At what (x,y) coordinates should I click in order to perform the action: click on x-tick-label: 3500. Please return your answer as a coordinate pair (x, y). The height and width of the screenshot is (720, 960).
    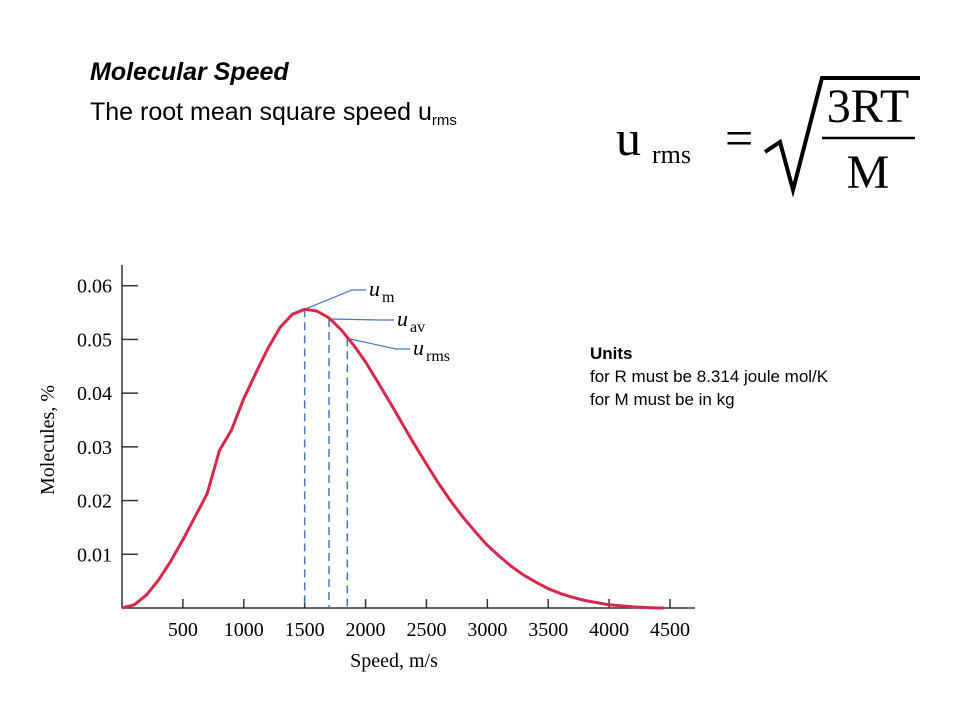
    Looking at the image, I should click on (548, 630).